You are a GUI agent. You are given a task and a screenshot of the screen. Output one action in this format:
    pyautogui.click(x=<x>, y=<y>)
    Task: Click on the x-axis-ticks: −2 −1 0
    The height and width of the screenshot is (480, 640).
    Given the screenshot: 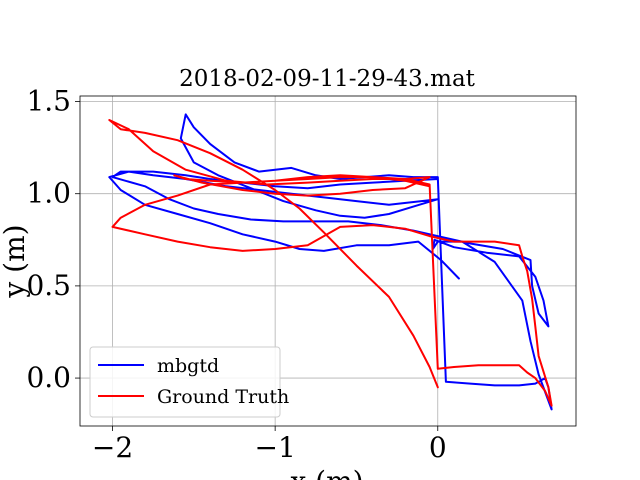 What is the action you would take?
    pyautogui.click(x=269, y=445)
    